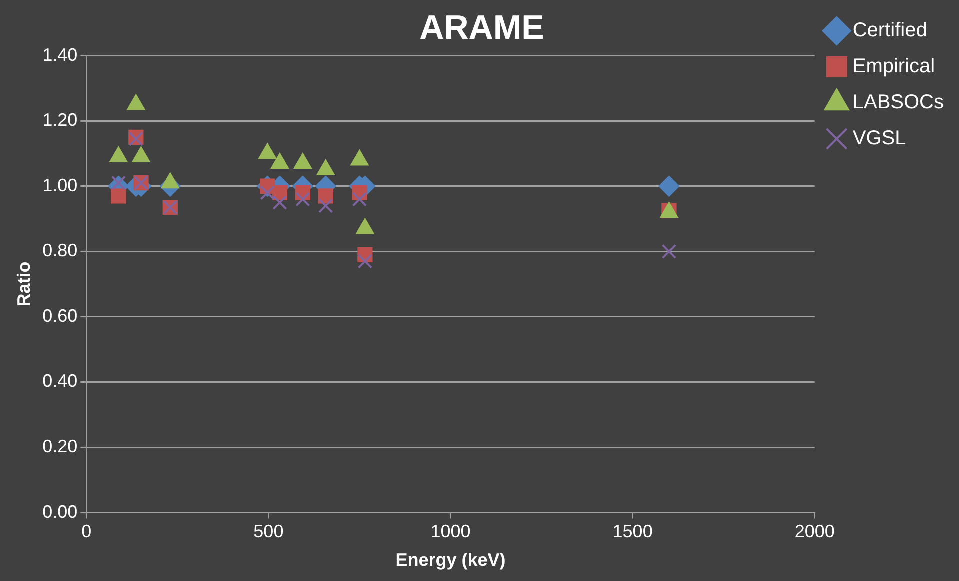  Describe the element at coordinates (60, 250) in the screenshot. I see `y-tick-label: 0.80` at that location.